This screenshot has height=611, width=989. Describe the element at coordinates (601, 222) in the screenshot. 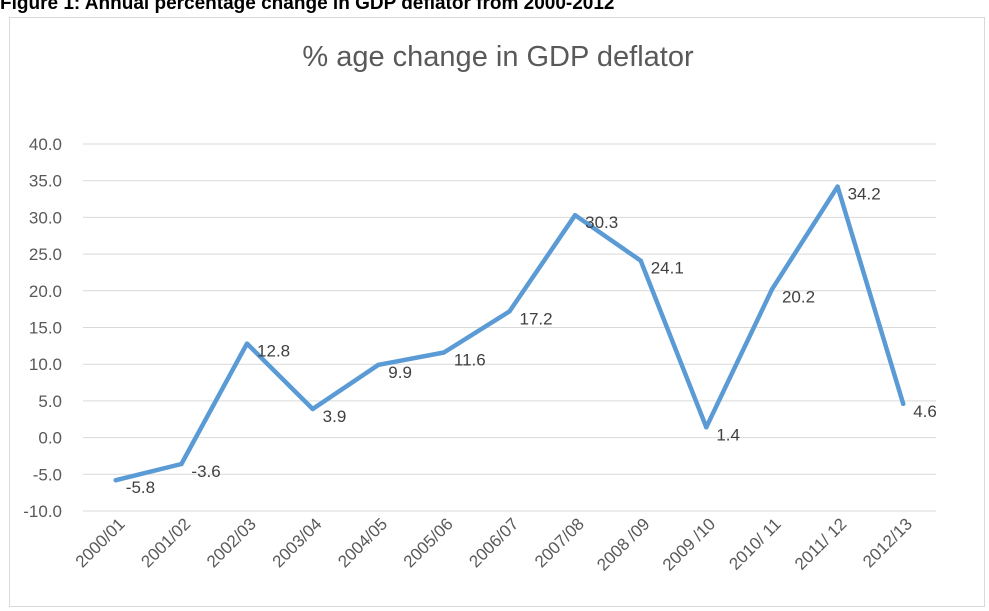

I see `data-label: 30.3` at that location.